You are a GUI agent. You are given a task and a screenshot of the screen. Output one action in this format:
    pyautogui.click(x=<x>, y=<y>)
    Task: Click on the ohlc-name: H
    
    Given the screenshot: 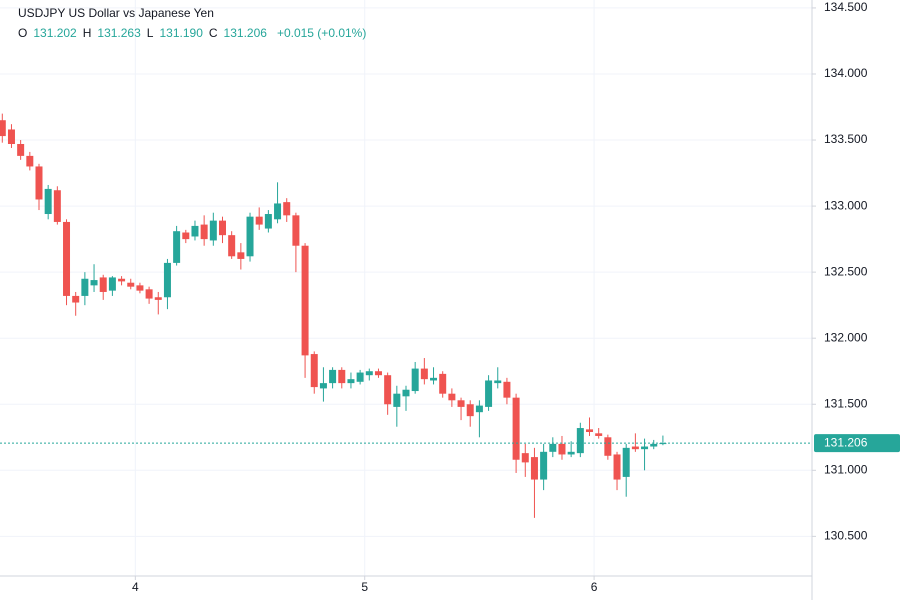 What is the action you would take?
    pyautogui.click(x=87, y=33)
    